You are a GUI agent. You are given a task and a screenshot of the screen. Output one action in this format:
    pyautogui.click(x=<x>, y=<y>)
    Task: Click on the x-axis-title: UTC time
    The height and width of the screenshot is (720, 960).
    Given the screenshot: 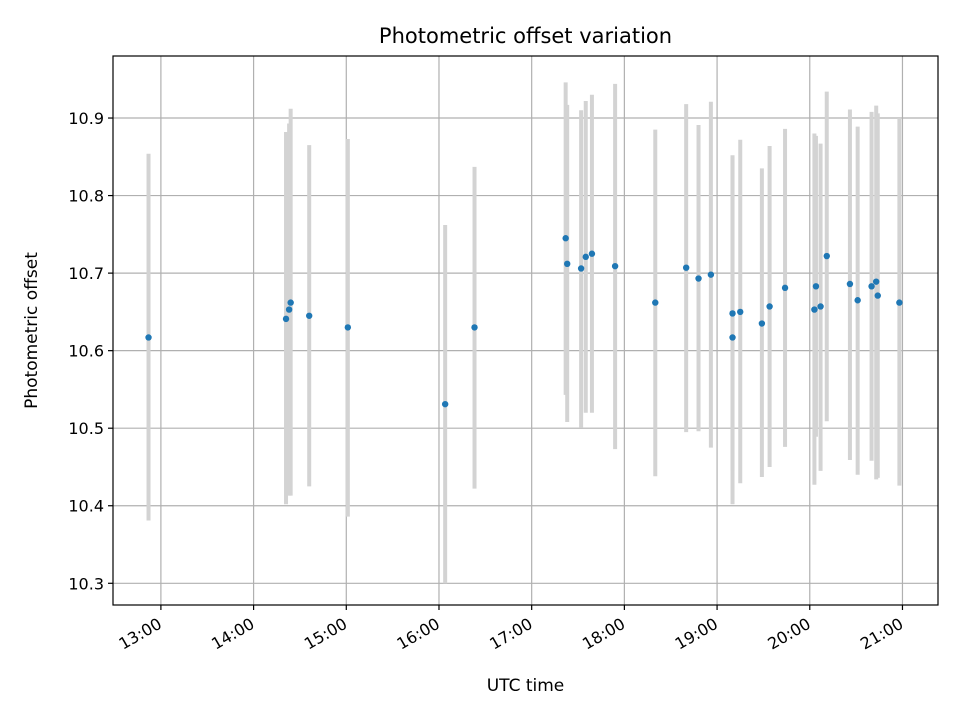 What is the action you would take?
    pyautogui.click(x=526, y=686)
    